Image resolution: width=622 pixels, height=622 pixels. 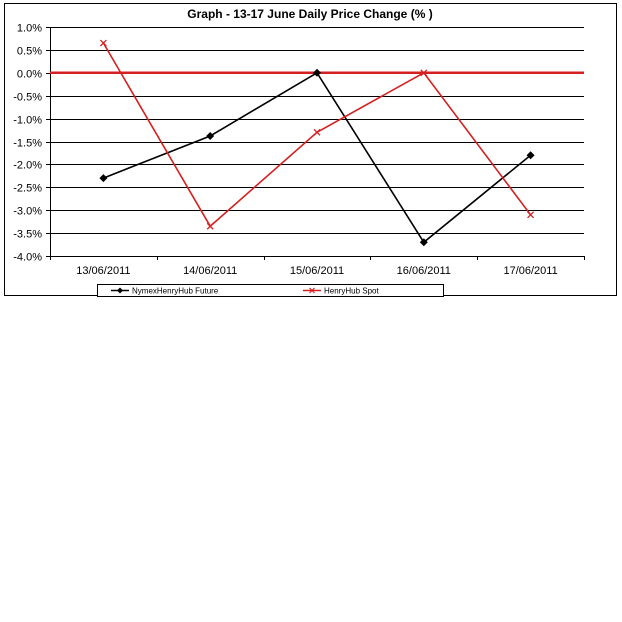 What do you see at coordinates (27, 98) in the screenshot?
I see `y-tick-label: -0.5%` at bounding box center [27, 98].